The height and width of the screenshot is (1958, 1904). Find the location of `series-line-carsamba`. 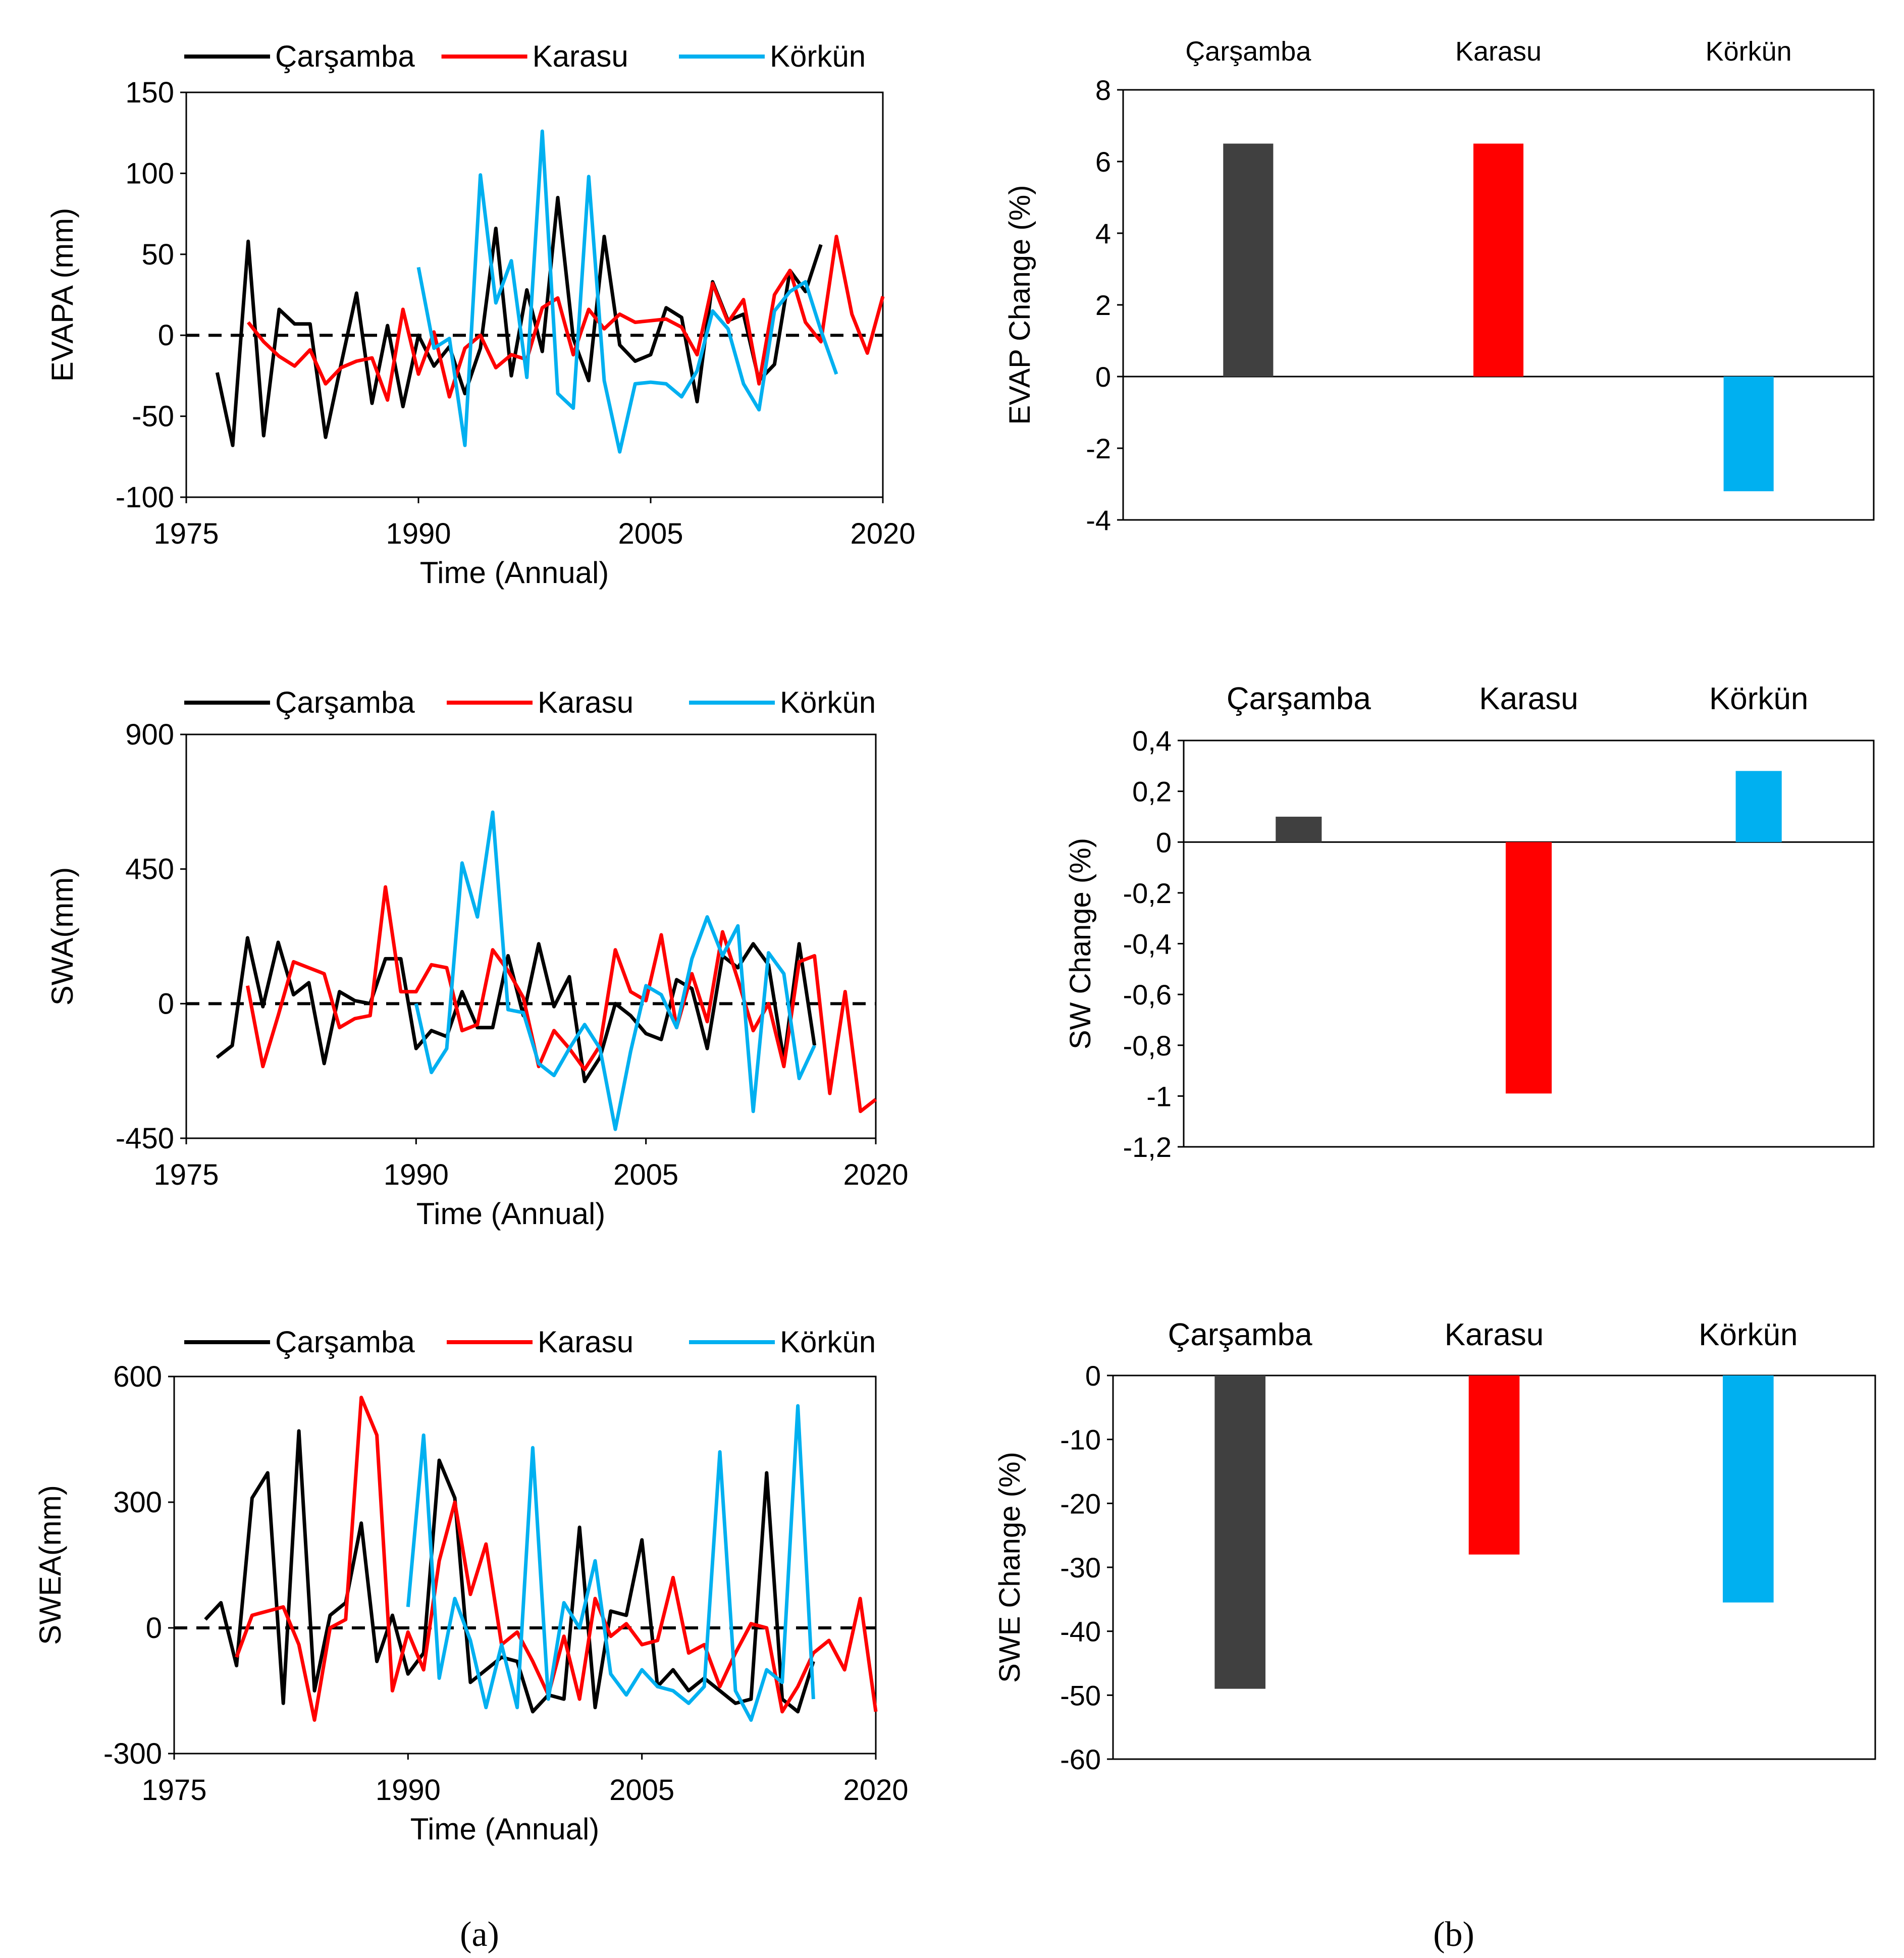

series-line-carsamba is located at coordinates (510, 1571).